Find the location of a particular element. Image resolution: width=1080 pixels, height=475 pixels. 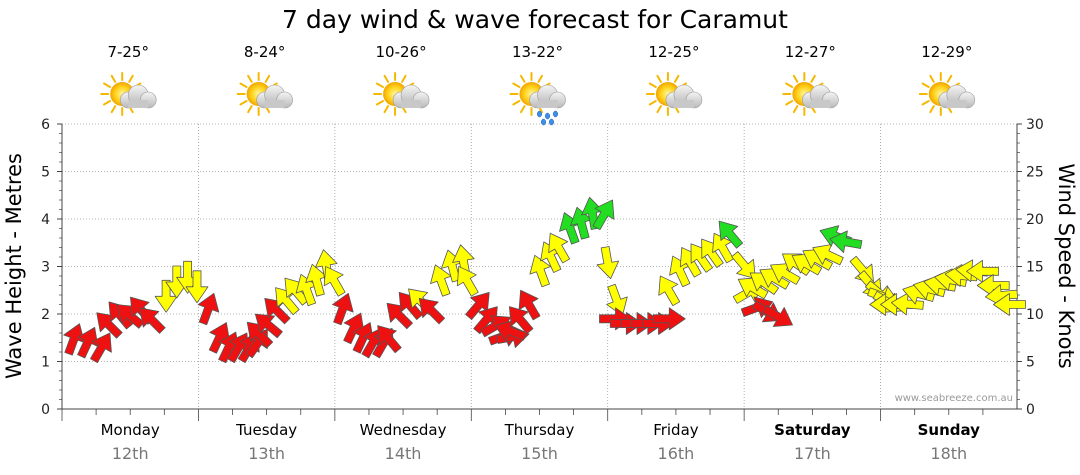

left-tick-label: 2 is located at coordinates (45, 315).